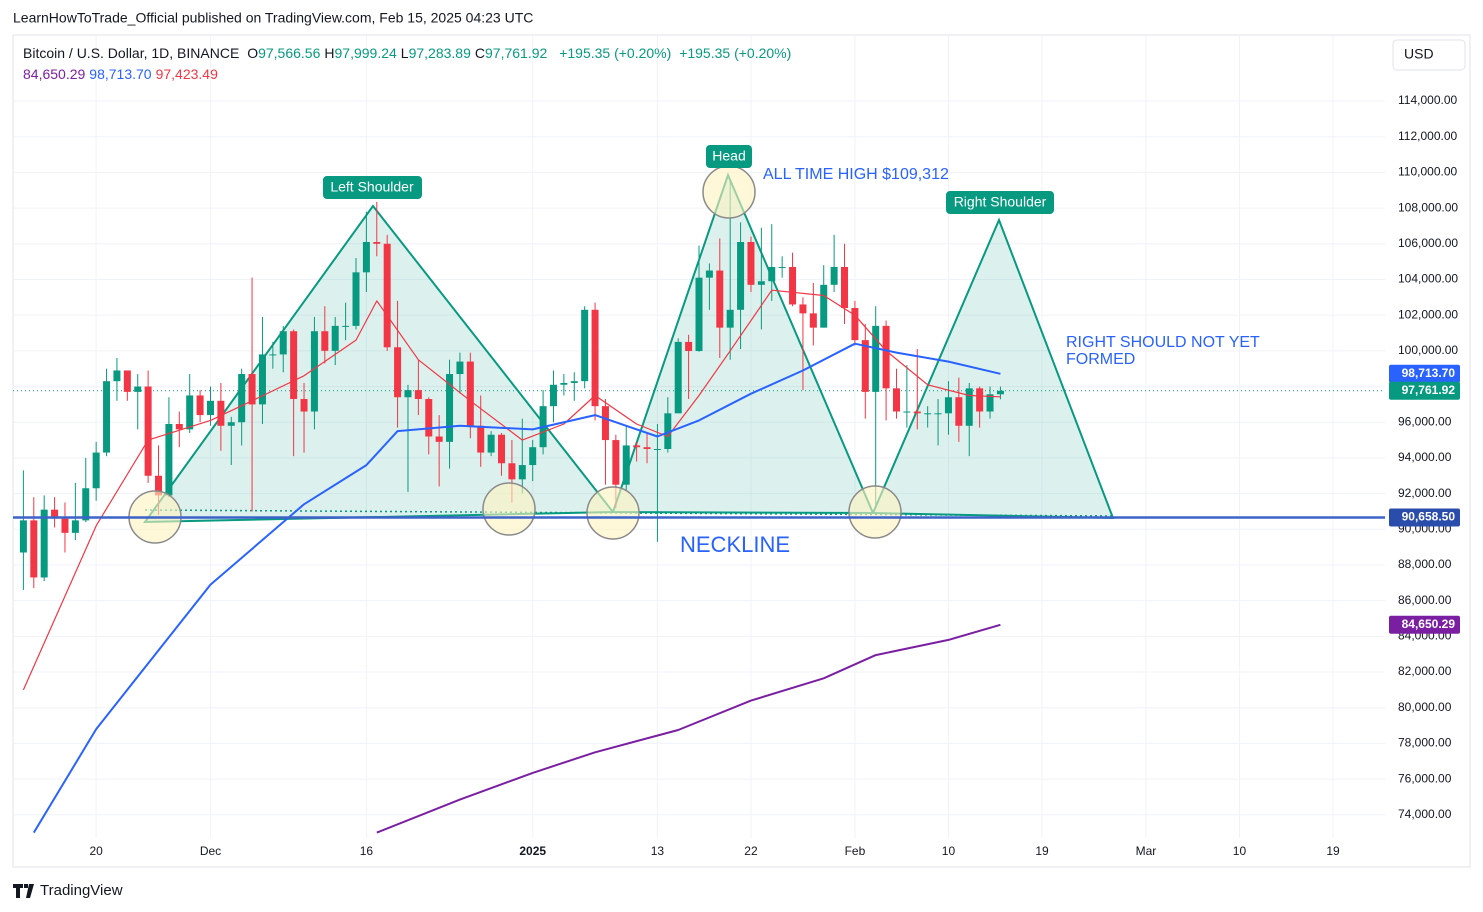 Image resolution: width=1483 pixels, height=912 pixels. Describe the element at coordinates (365, 53) in the screenshot. I see `ohlc-value: 97,999.24` at that location.